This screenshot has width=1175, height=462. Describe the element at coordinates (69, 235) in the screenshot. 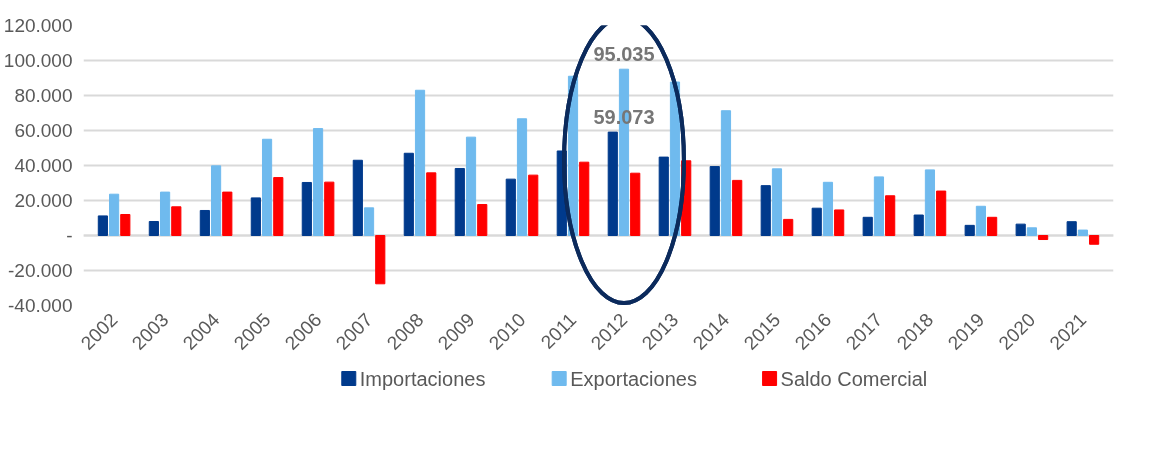

I see `y-tick-label: -` at that location.